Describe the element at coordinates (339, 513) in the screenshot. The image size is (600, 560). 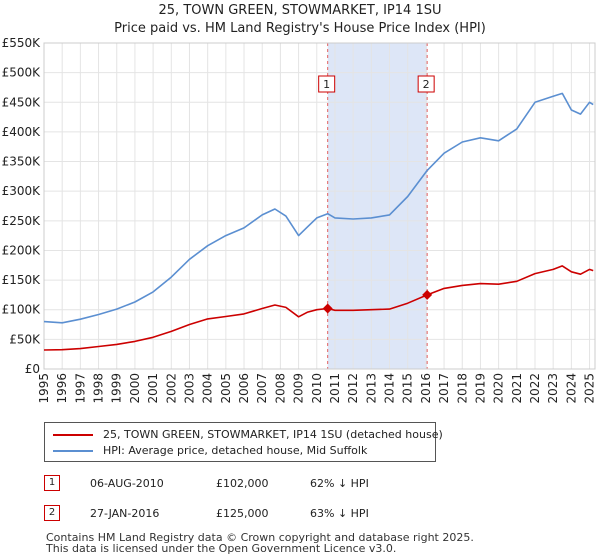
I see `transaction-hpi-diff: 63% ↓ HPI` at that location.